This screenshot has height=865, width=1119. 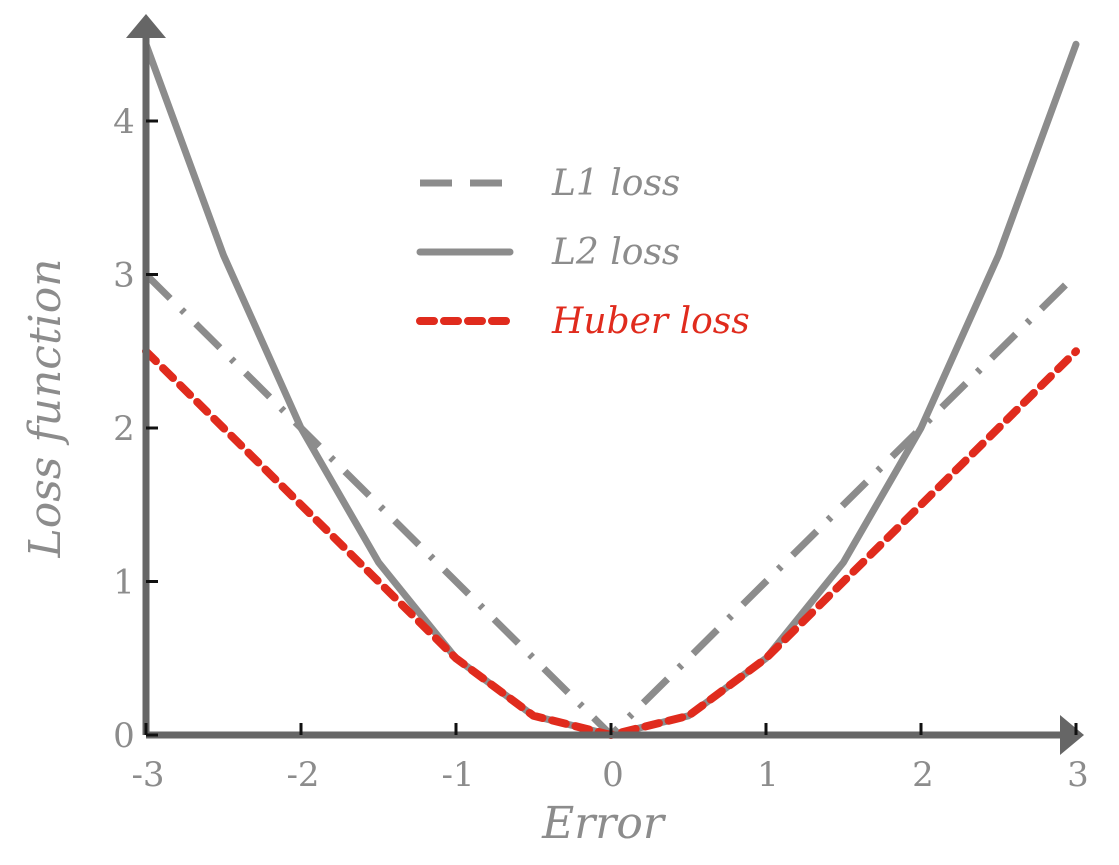 What do you see at coordinates (615, 183) in the screenshot?
I see `legend-label-1: L1 loss` at bounding box center [615, 183].